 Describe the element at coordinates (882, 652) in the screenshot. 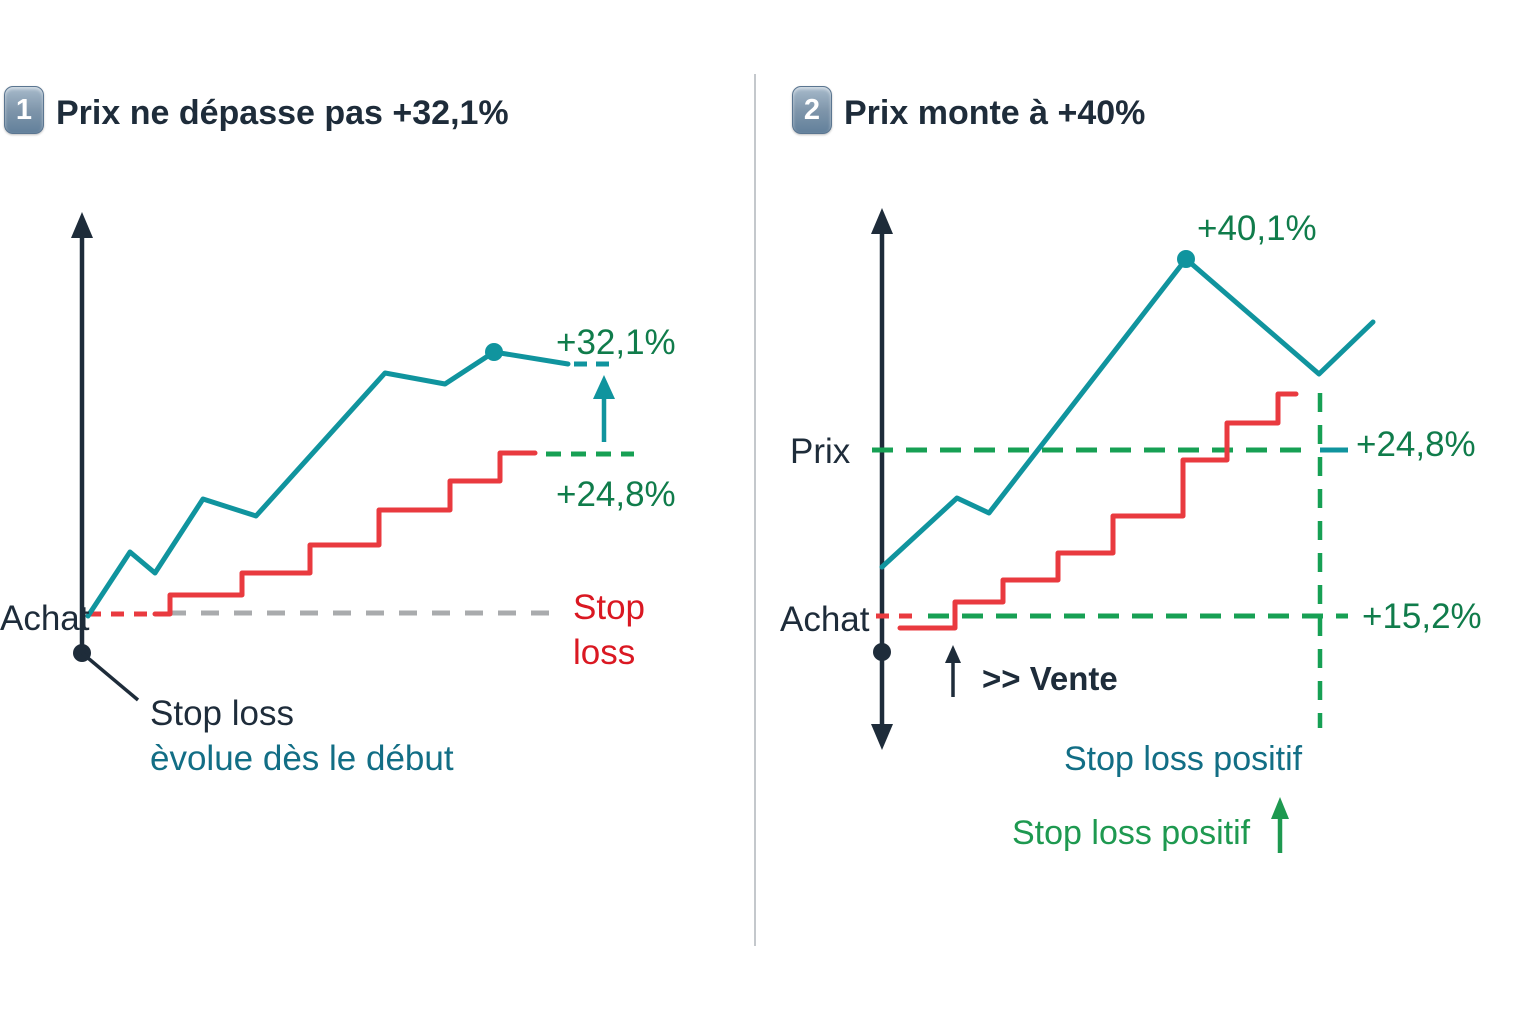

I see `right-axis-dot` at that location.